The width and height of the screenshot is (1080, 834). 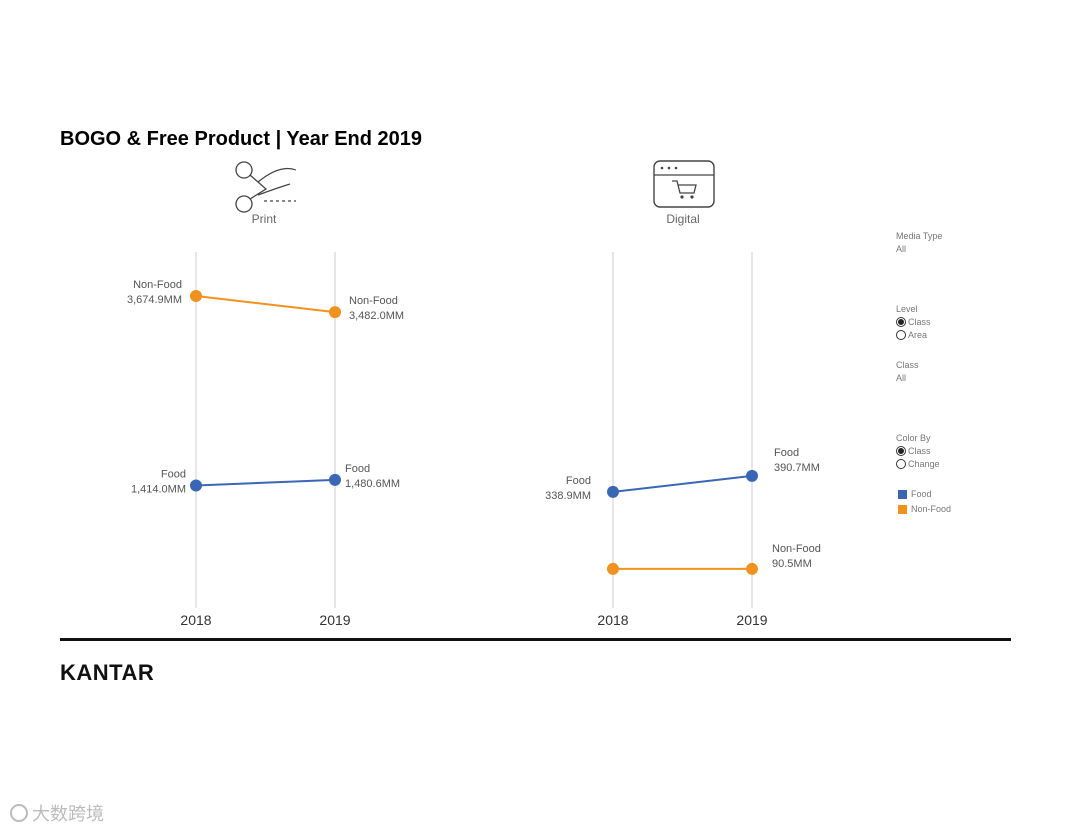 I want to click on shopping-cart-browser-icon, so click(x=684, y=184).